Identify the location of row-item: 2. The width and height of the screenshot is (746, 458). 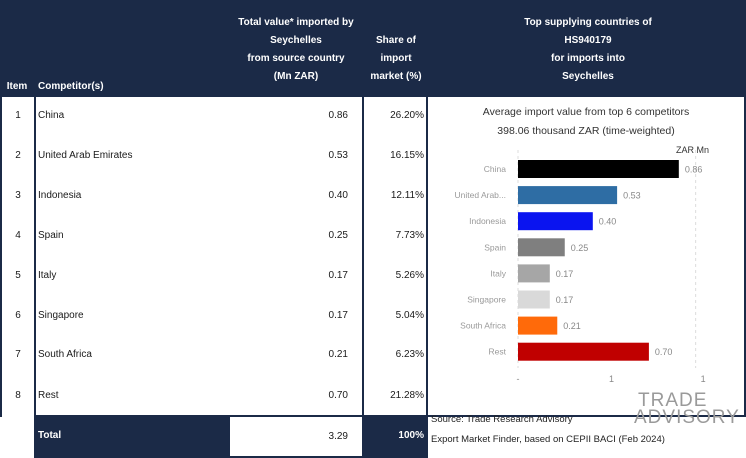
(18, 155).